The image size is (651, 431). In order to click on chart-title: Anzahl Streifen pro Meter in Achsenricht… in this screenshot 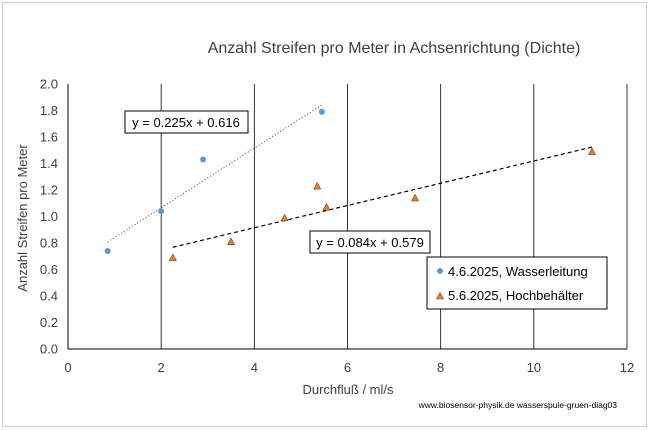, I will do `click(394, 48)`.